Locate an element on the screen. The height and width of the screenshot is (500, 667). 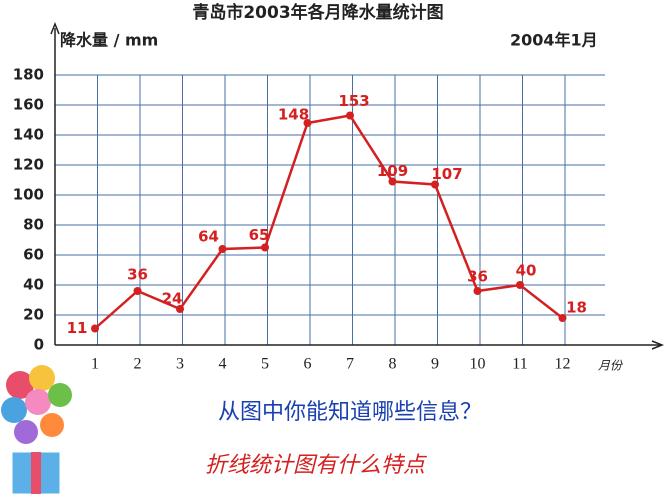
y-tick-label: 120 is located at coordinates (28, 165).